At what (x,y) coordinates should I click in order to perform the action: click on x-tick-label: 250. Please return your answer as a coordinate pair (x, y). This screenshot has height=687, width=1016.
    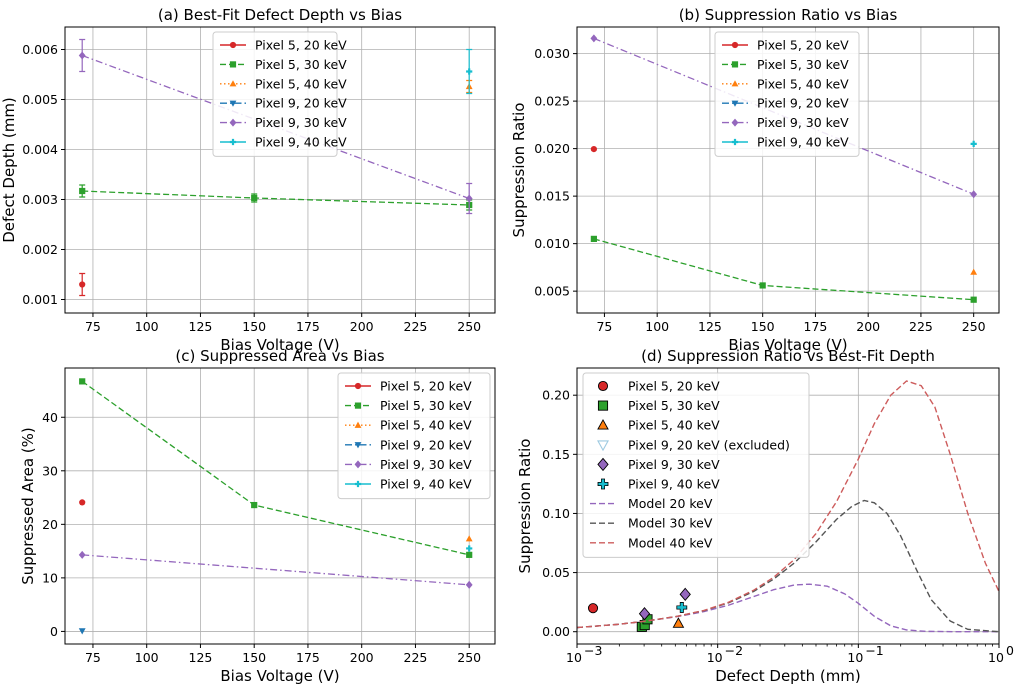
    Looking at the image, I should click on (974, 326).